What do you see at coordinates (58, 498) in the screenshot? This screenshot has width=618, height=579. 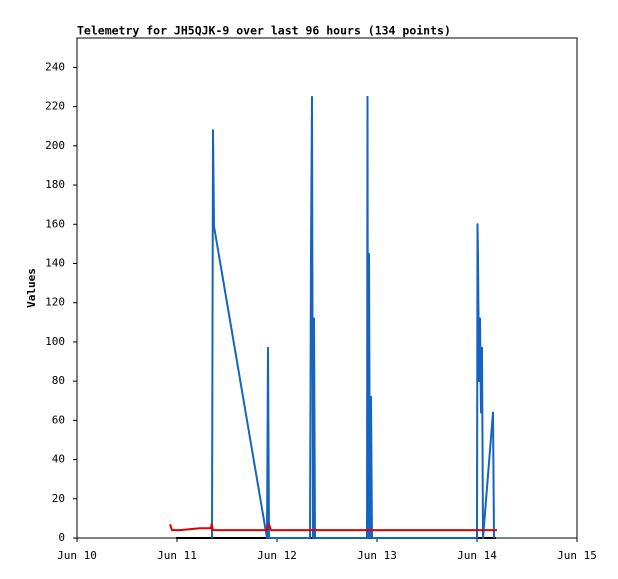 I see `y-tick-label: 20` at bounding box center [58, 498].